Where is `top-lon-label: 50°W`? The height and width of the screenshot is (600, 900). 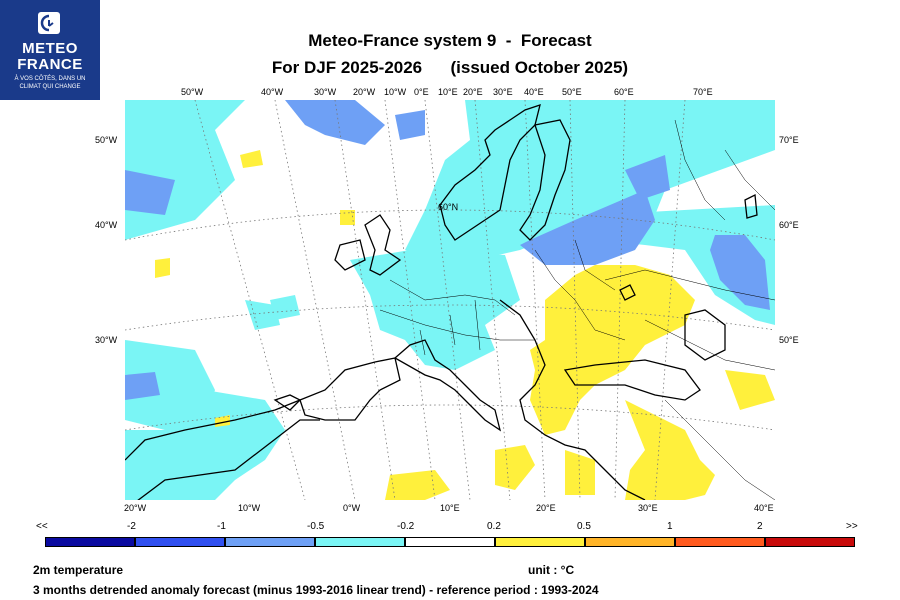
top-lon-label: 50°W is located at coordinates (192, 92).